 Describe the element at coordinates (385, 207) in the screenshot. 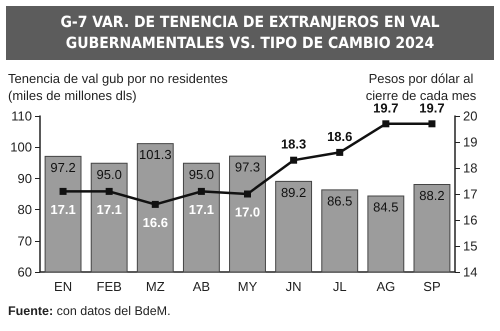

I see `data-label: 84.5` at that location.